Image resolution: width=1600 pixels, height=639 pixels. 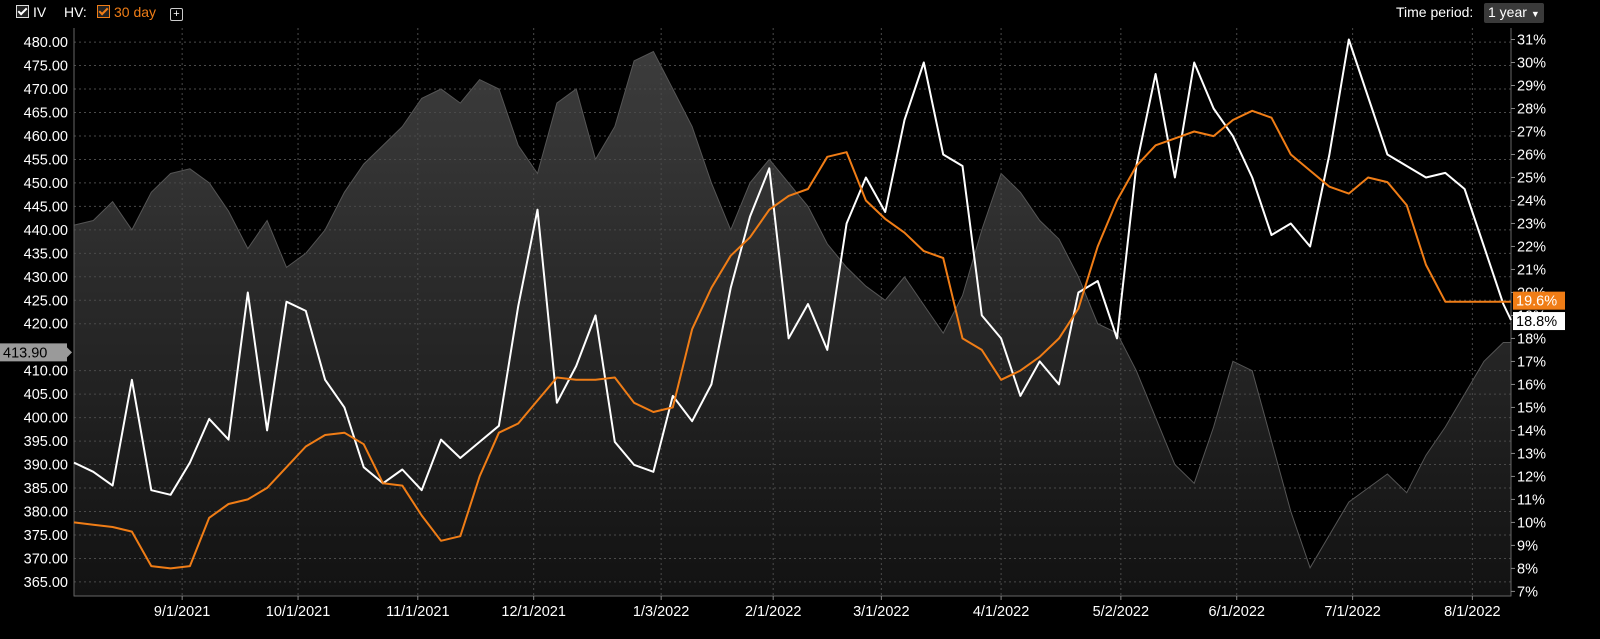 I want to click on left-axis-tick-label: 470.00, so click(x=46, y=90).